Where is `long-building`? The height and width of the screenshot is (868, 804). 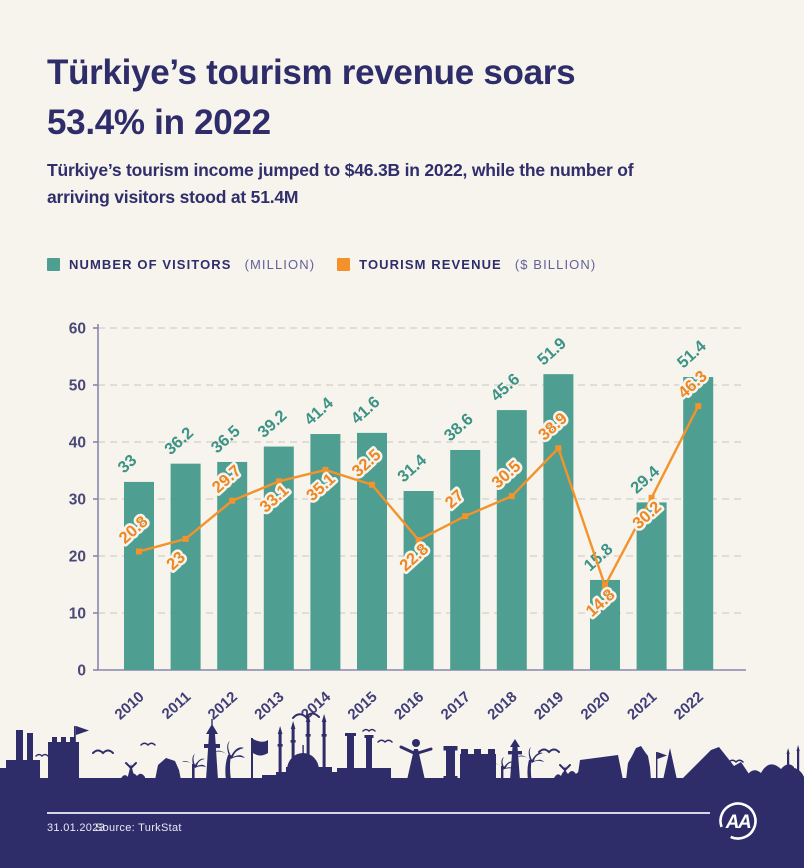
long-building is located at coordinates (600, 767).